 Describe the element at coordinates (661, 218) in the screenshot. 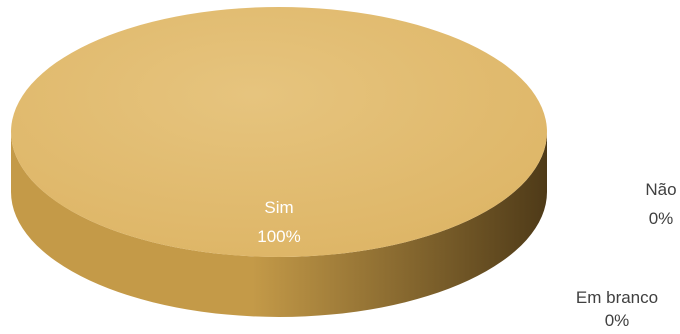

I see `data-label-não-value: 0%` at that location.